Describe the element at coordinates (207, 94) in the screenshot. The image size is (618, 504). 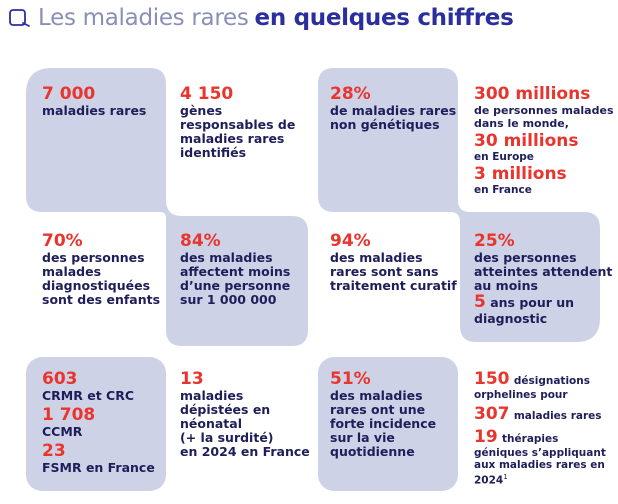
I see `stat-number: 4 150` at that location.